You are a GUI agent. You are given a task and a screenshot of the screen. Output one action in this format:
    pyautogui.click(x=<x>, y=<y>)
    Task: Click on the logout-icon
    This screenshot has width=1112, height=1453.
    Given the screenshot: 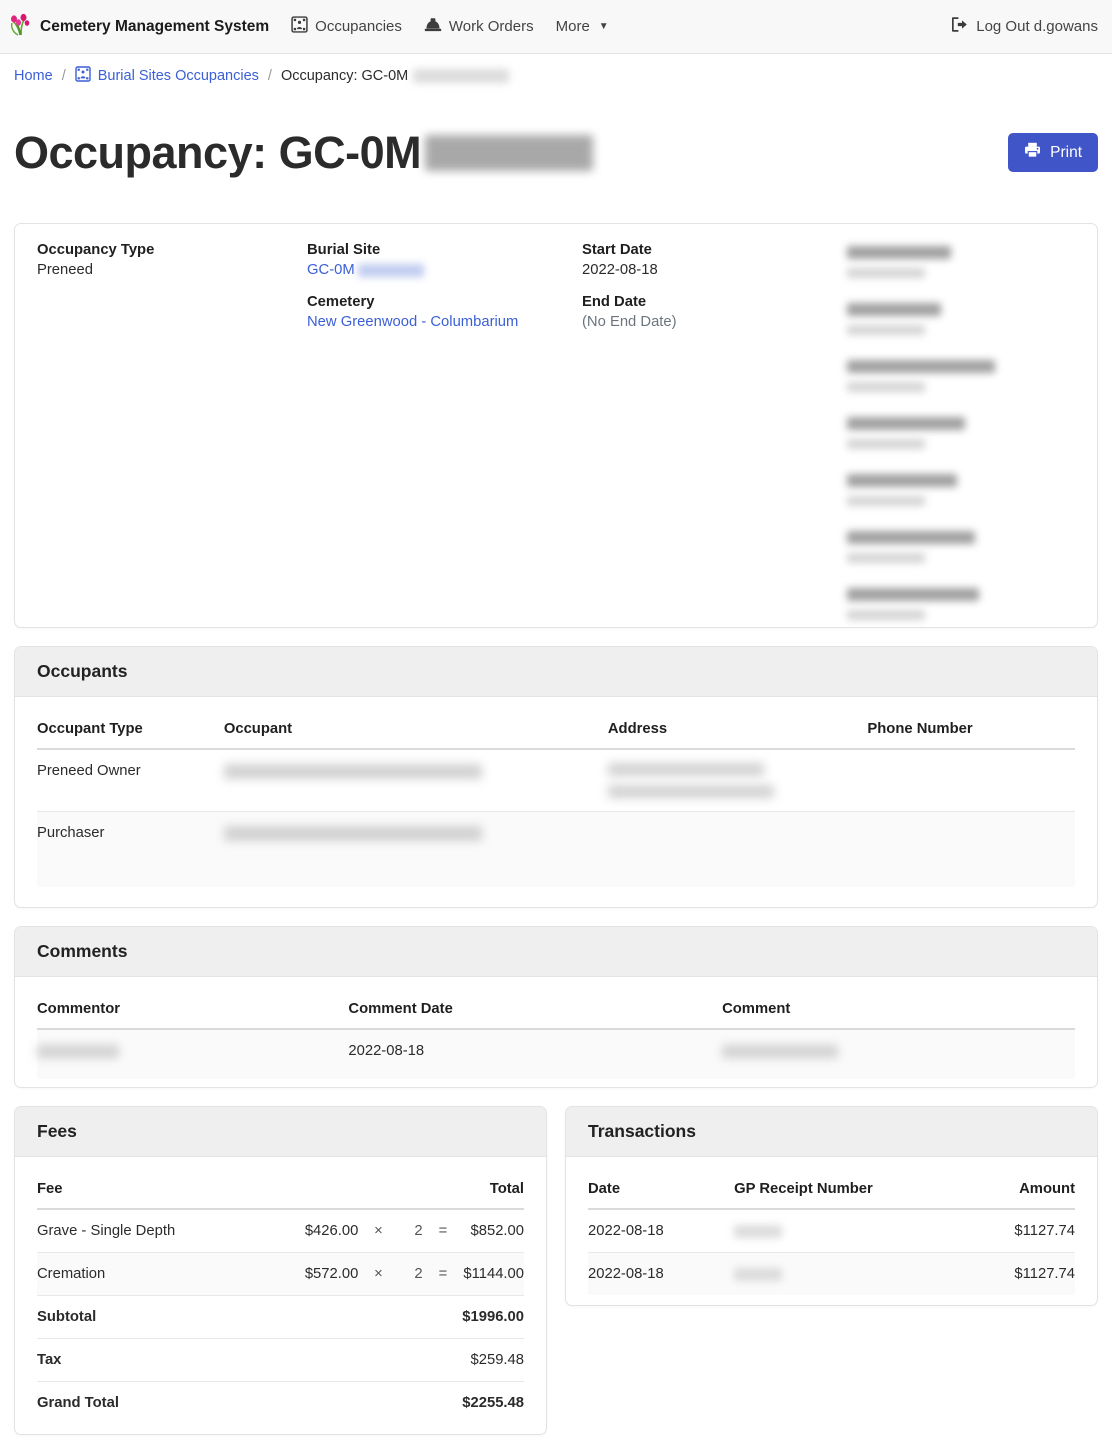 What is the action you would take?
    pyautogui.click(x=959, y=26)
    